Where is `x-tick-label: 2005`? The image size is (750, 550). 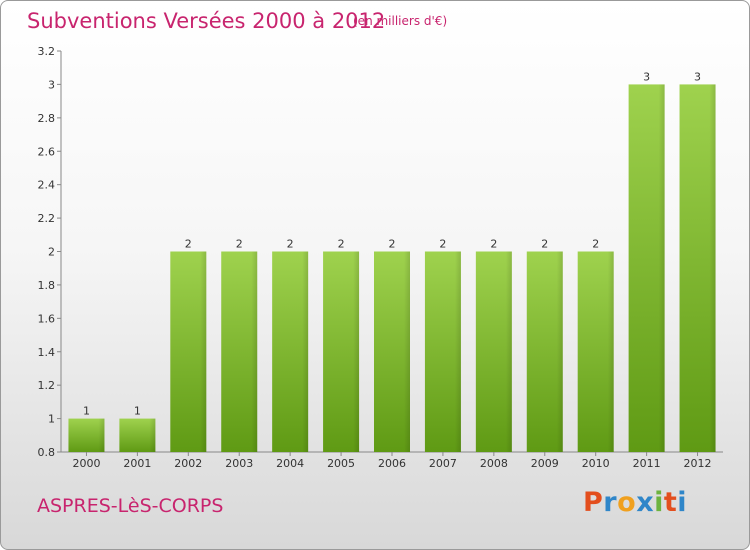
x-tick-label: 2005 is located at coordinates (341, 463).